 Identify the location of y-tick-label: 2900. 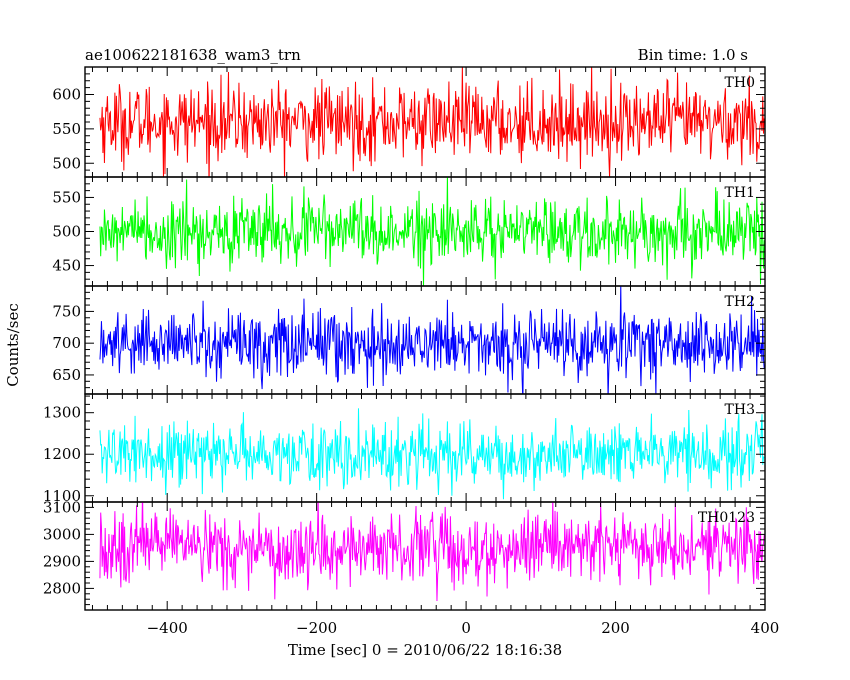
(62, 561).